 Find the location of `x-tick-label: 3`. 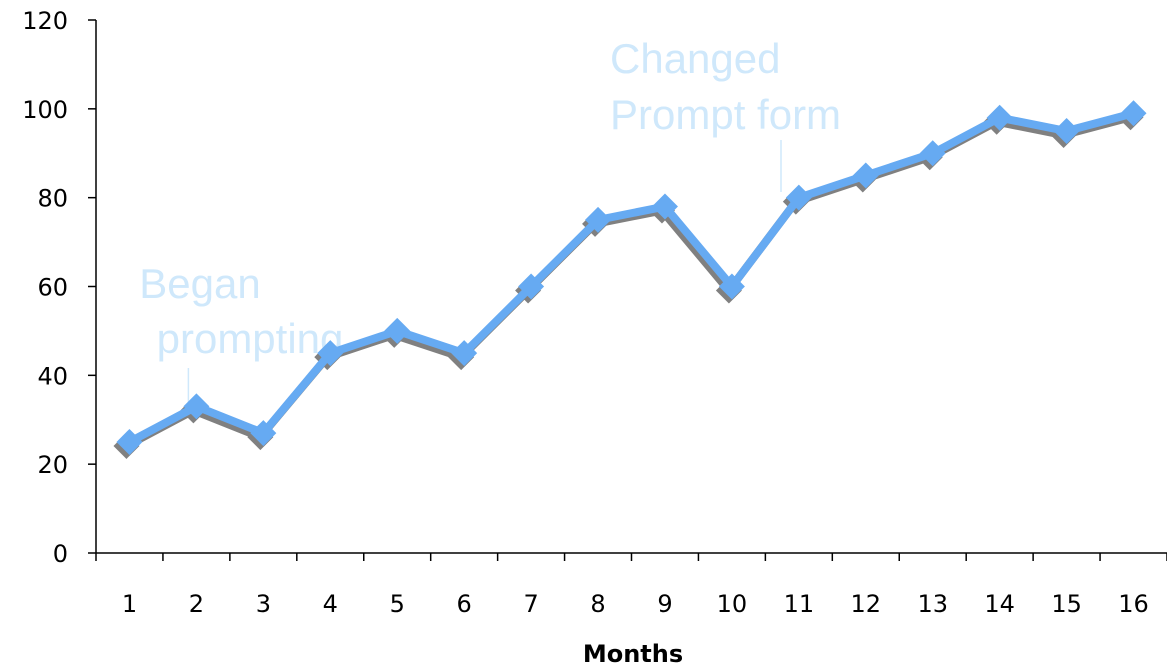

x-tick-label: 3 is located at coordinates (263, 604).